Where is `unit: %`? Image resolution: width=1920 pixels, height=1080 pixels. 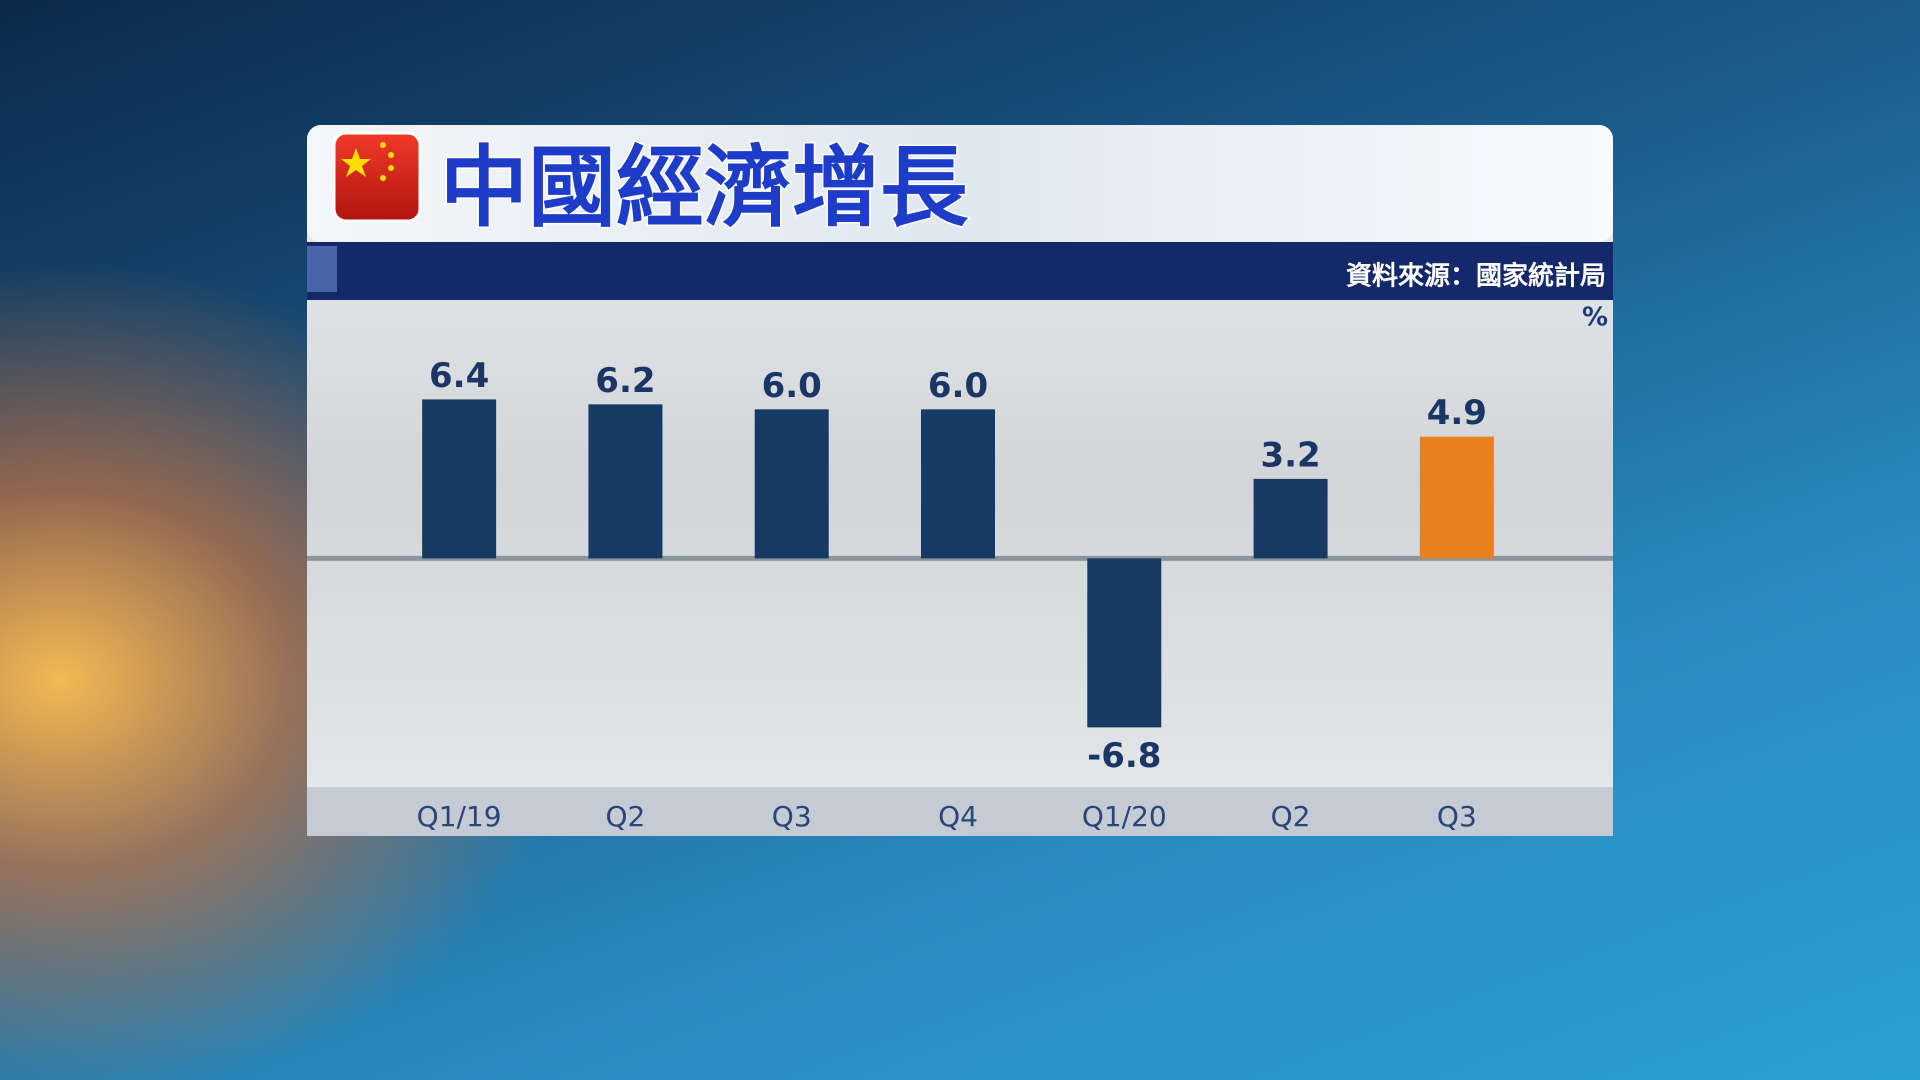 unit: % is located at coordinates (1595, 318).